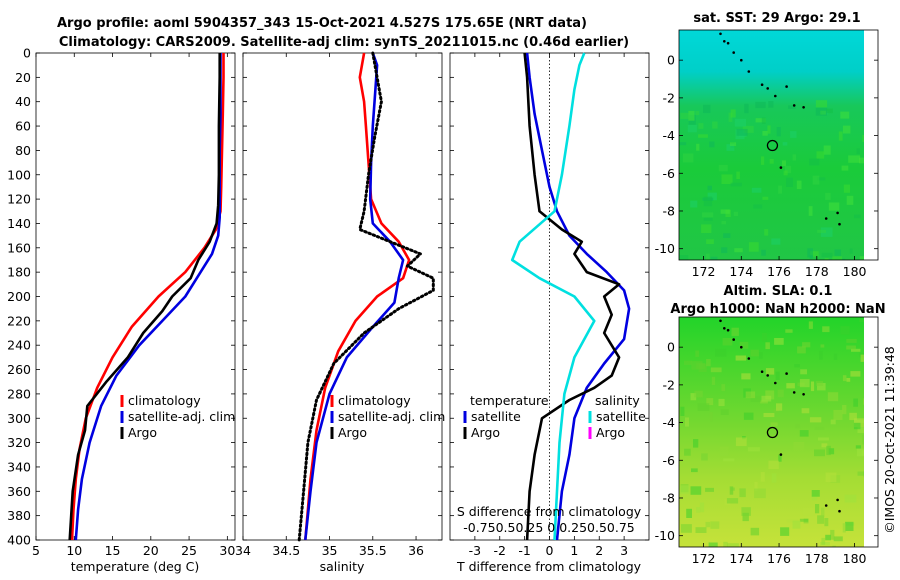 This screenshot has height=580, width=900. What do you see at coordinates (391, 416) in the screenshot?
I see `legend-satellite-label: satellite-adj. clim` at bounding box center [391, 416].